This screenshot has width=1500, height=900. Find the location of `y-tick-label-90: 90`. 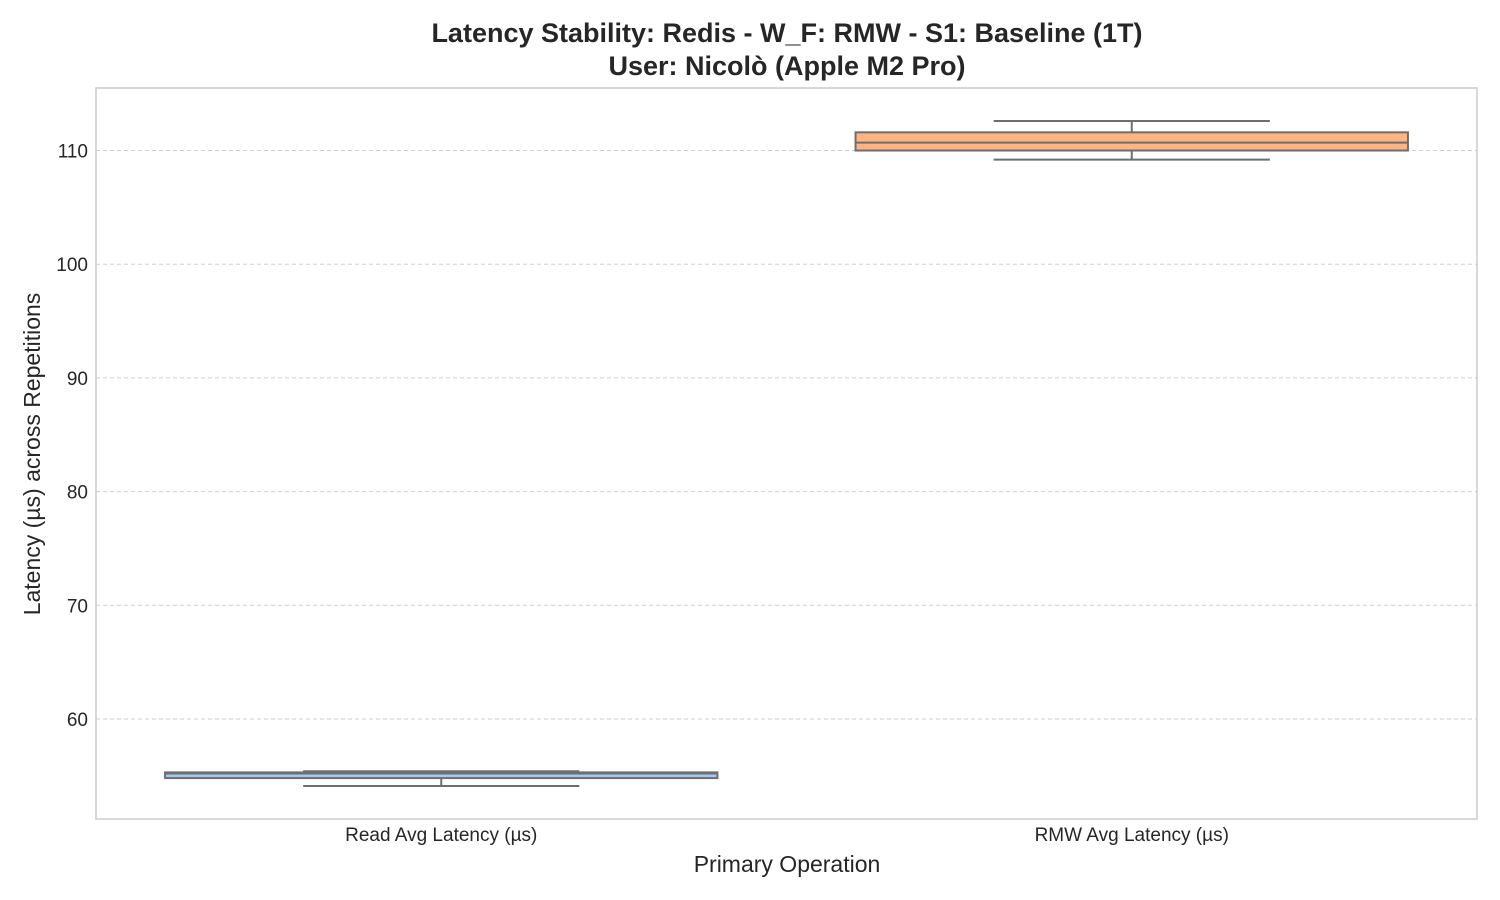

y-tick-label-90: 90 is located at coordinates (77, 379).